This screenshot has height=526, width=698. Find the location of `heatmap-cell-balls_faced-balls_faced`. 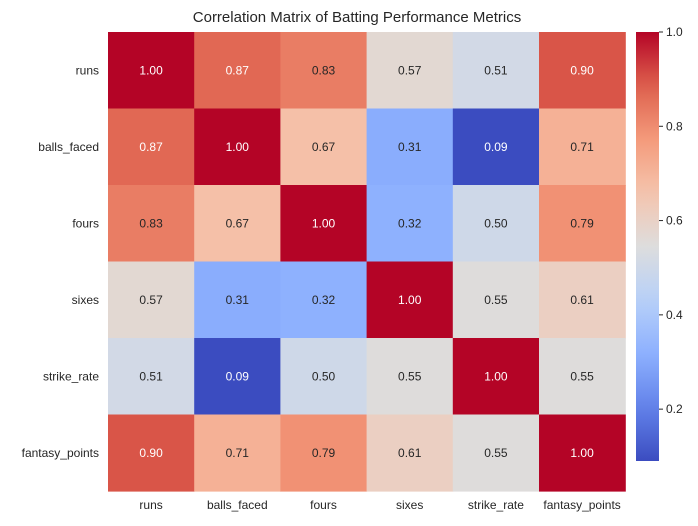

heatmap-cell-balls_faced-balls_faced is located at coordinates (237, 147).